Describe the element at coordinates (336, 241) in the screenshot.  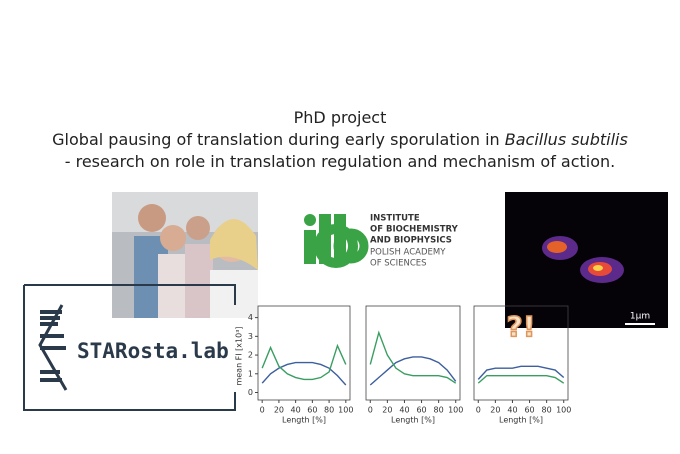
I see `ibb-logo` at that location.